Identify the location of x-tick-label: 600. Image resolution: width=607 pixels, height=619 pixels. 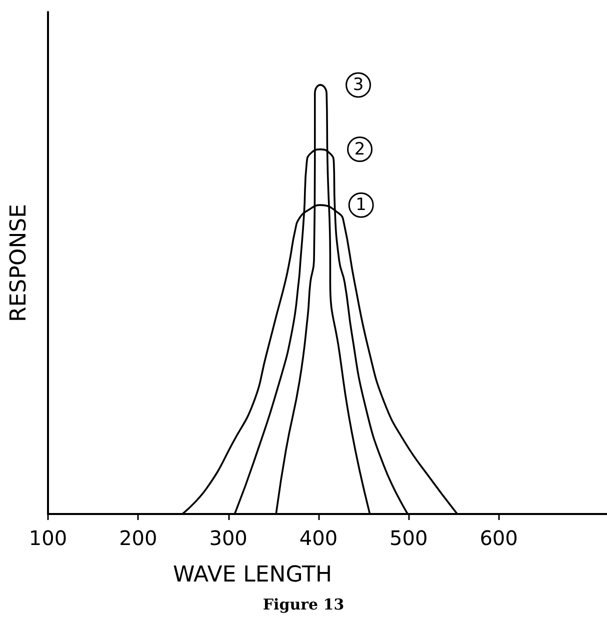
(499, 538).